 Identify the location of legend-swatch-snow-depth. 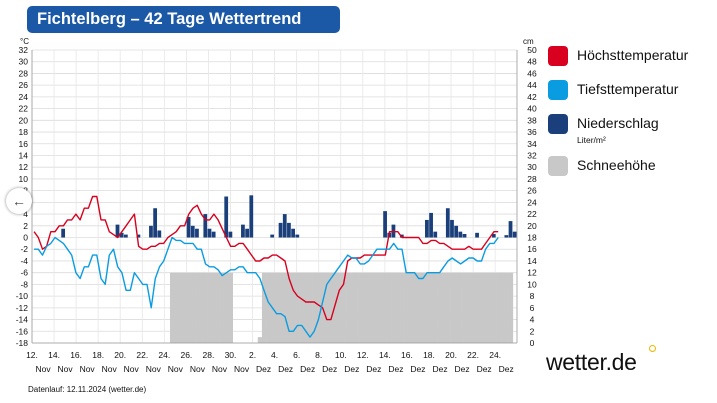
(558, 166).